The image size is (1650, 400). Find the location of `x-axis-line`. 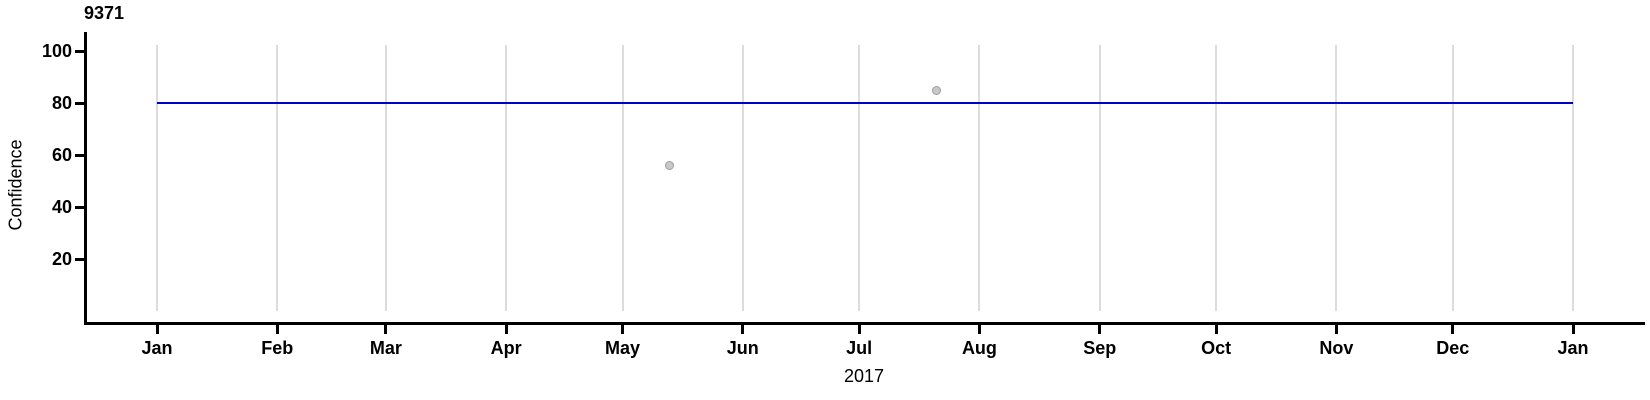

x-axis-line is located at coordinates (864, 323).